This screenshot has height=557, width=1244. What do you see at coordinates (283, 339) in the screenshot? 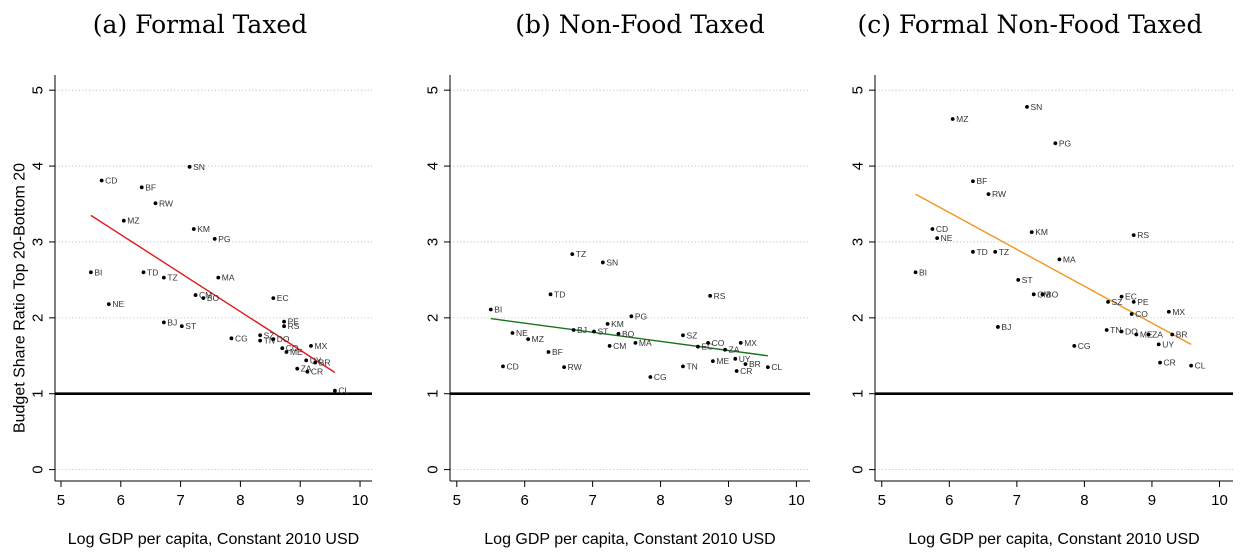
I see `point-label: DO` at bounding box center [283, 339].